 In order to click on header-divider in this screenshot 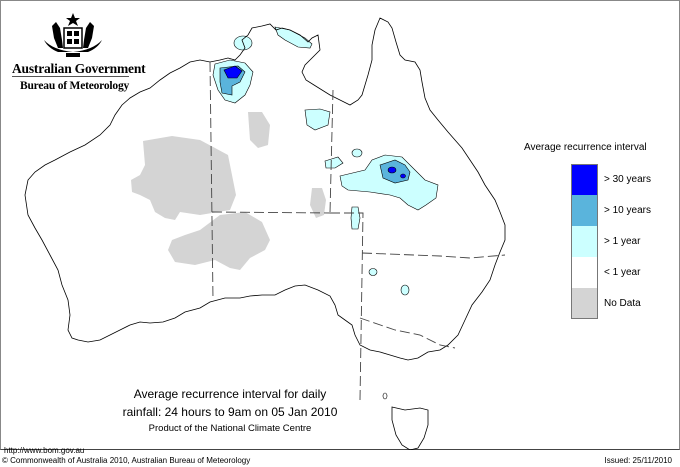, I will do `click(70, 76)`.